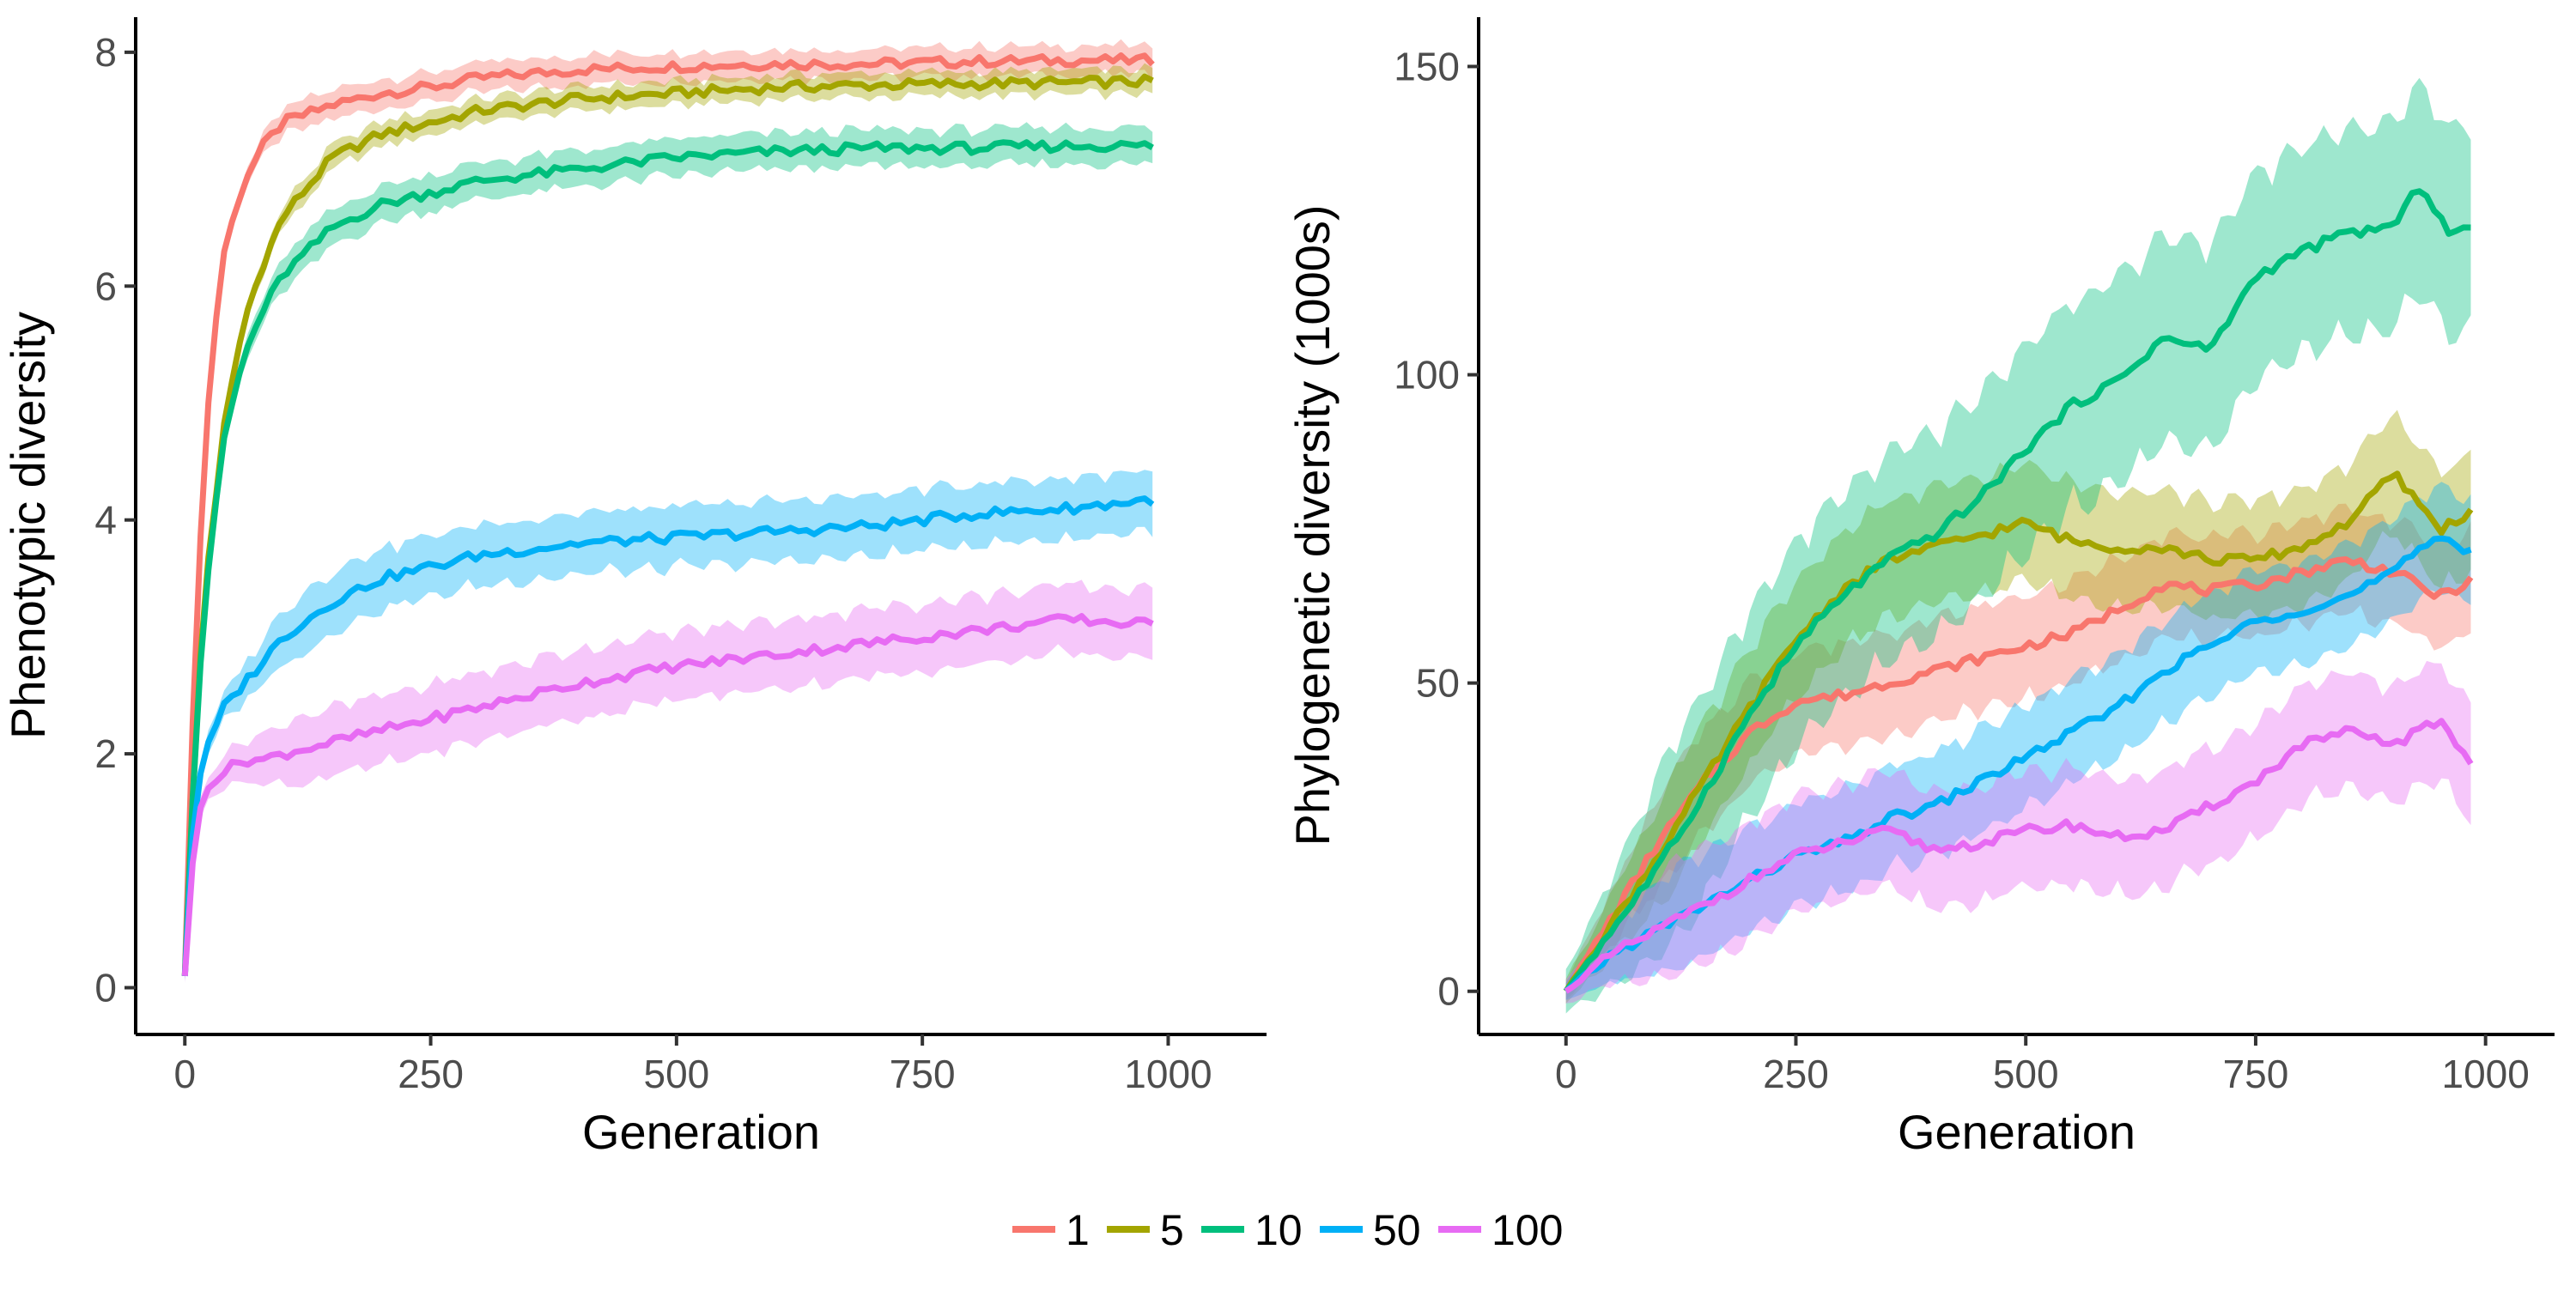 The height and width of the screenshot is (1292, 2576). What do you see at coordinates (1438, 683) in the screenshot?
I see `y-tick-label: 50` at bounding box center [1438, 683].